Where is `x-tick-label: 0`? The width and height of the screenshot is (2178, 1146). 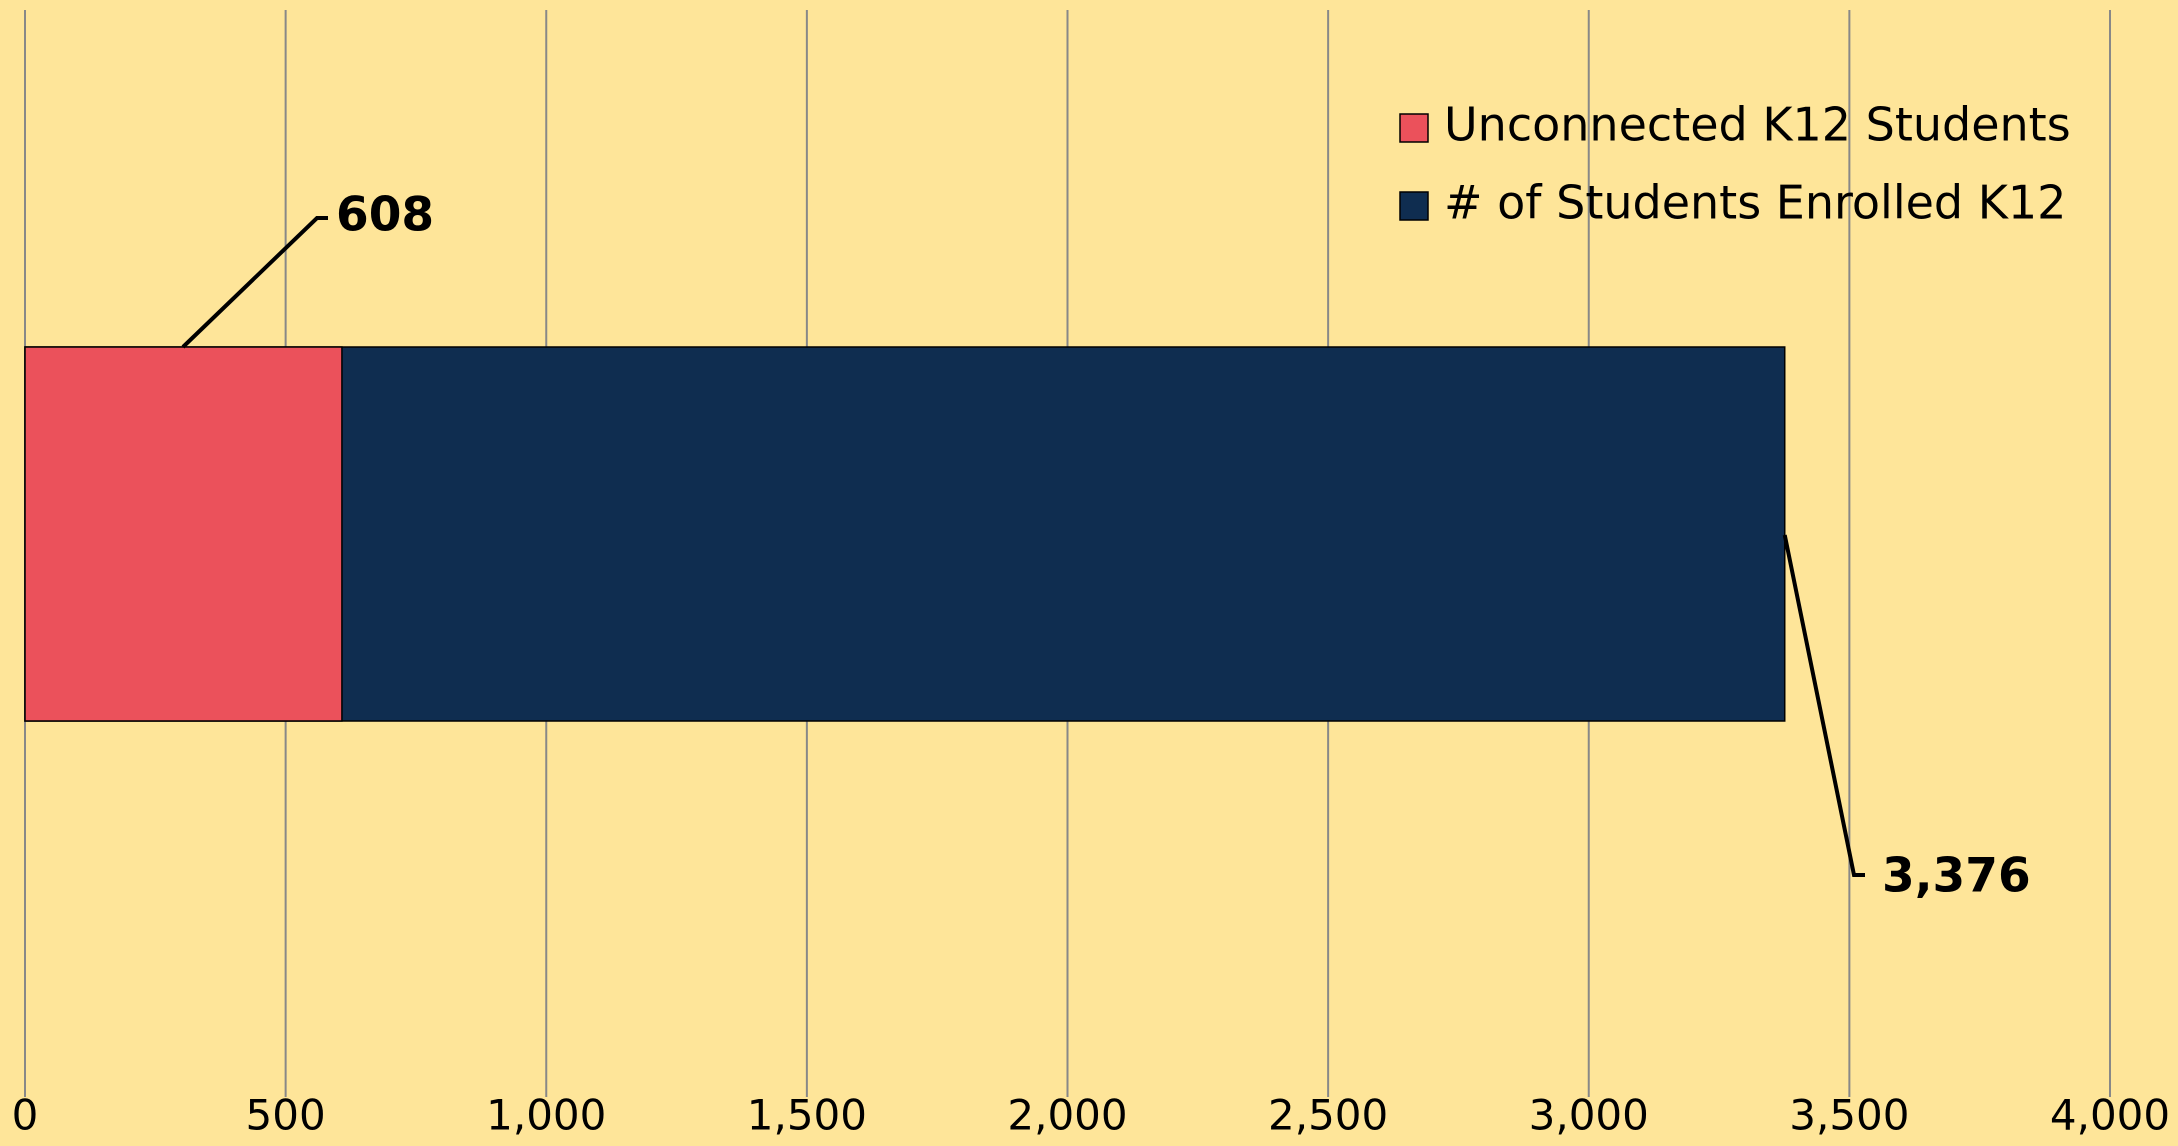
x-tick-label: 0 is located at coordinates (25, 1115).